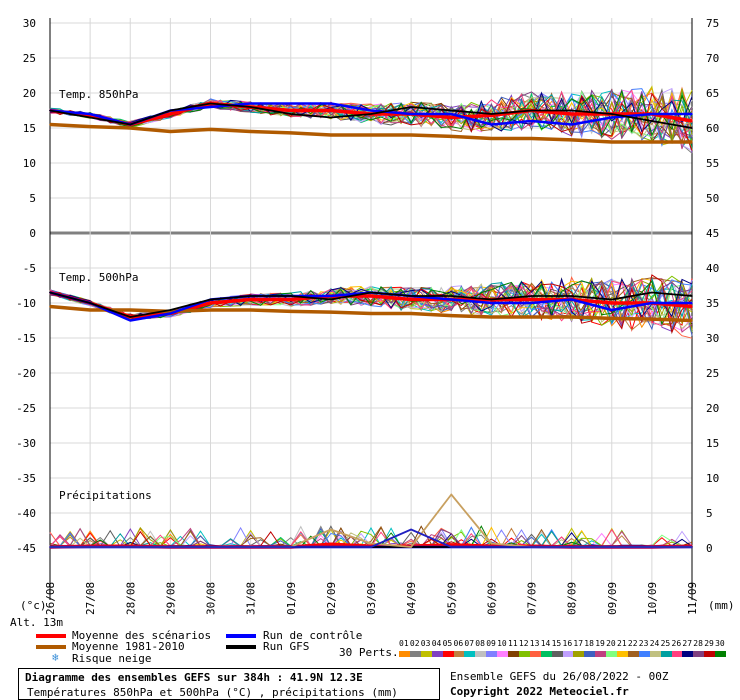  What do you see at coordinates (545, 643) in the screenshot?
I see `pert-number: 14` at bounding box center [545, 643].